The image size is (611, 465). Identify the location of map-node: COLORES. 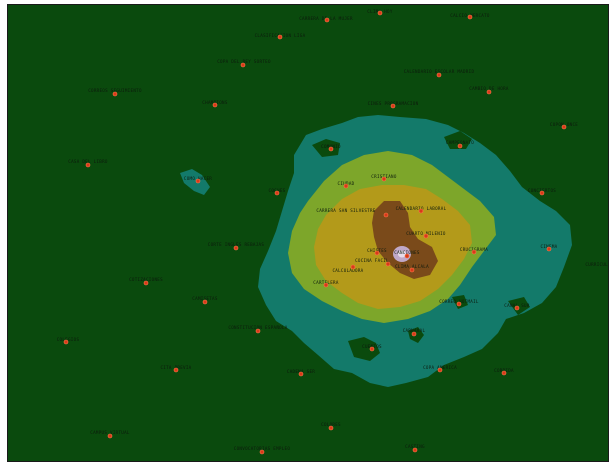
(331, 426).